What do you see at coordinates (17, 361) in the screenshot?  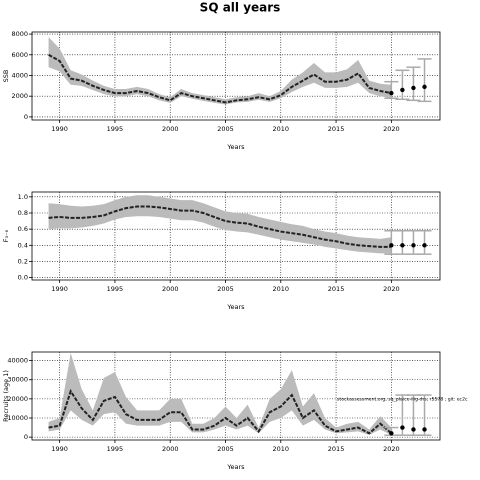 I see `y-tick-label: 40000` at bounding box center [17, 361].